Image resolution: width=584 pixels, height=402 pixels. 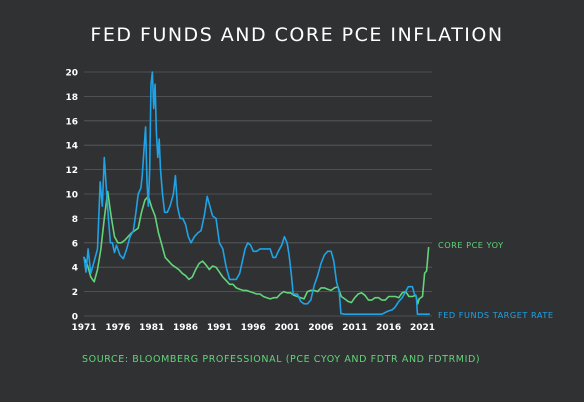 I want to click on y-tick-label: 10, so click(x=71, y=196).